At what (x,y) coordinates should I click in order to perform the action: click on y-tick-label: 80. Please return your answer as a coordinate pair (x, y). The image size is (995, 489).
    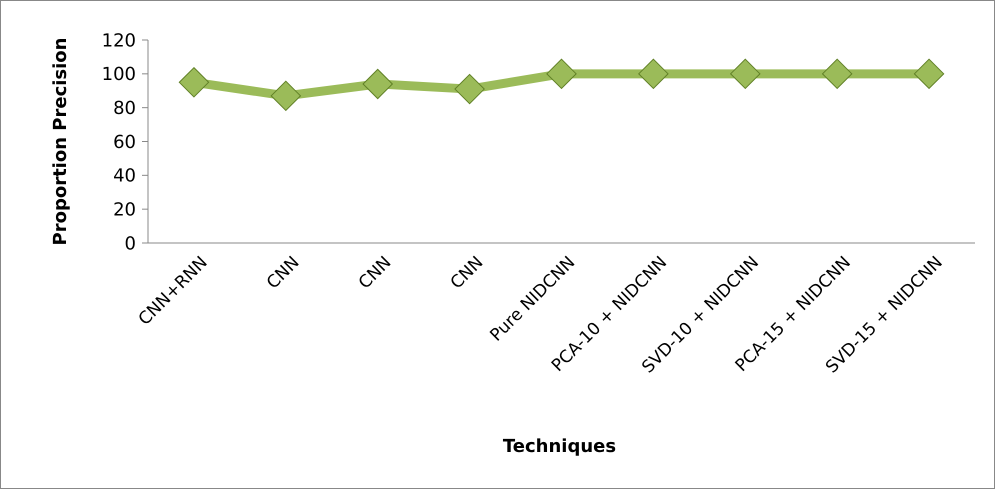
    Looking at the image, I should click on (124, 108).